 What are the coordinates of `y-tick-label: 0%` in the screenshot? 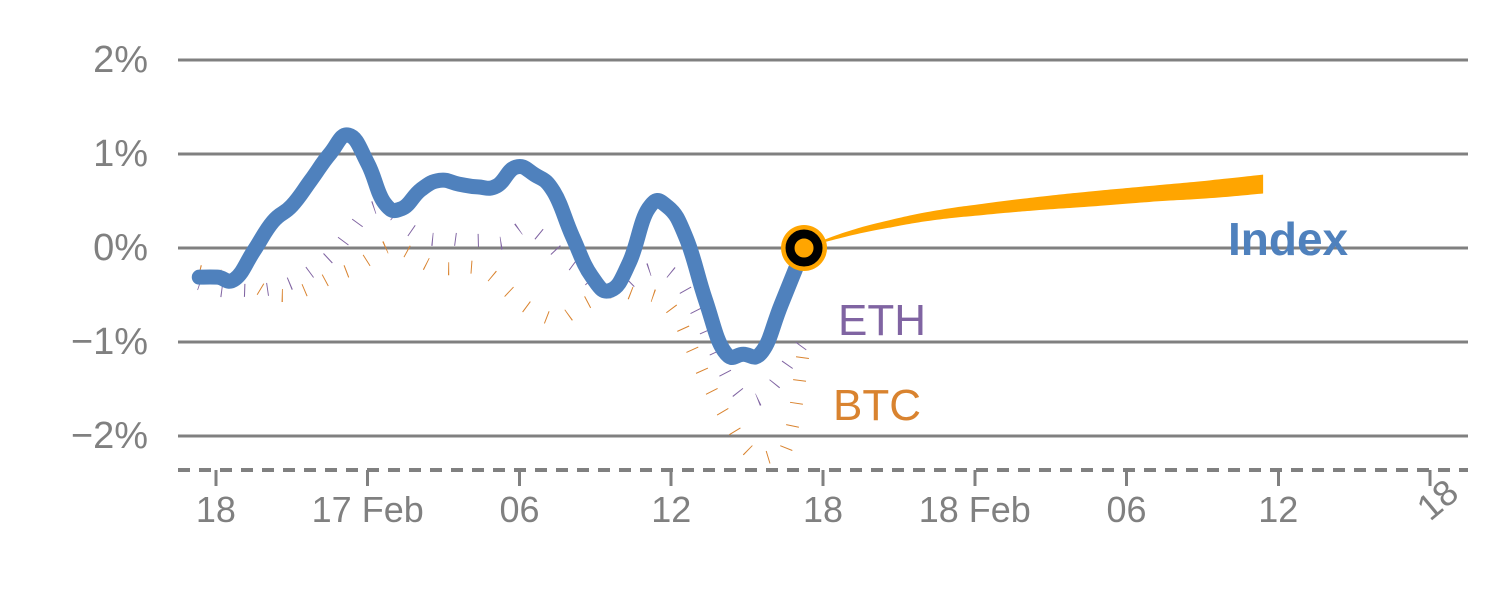 It's located at (120, 248).